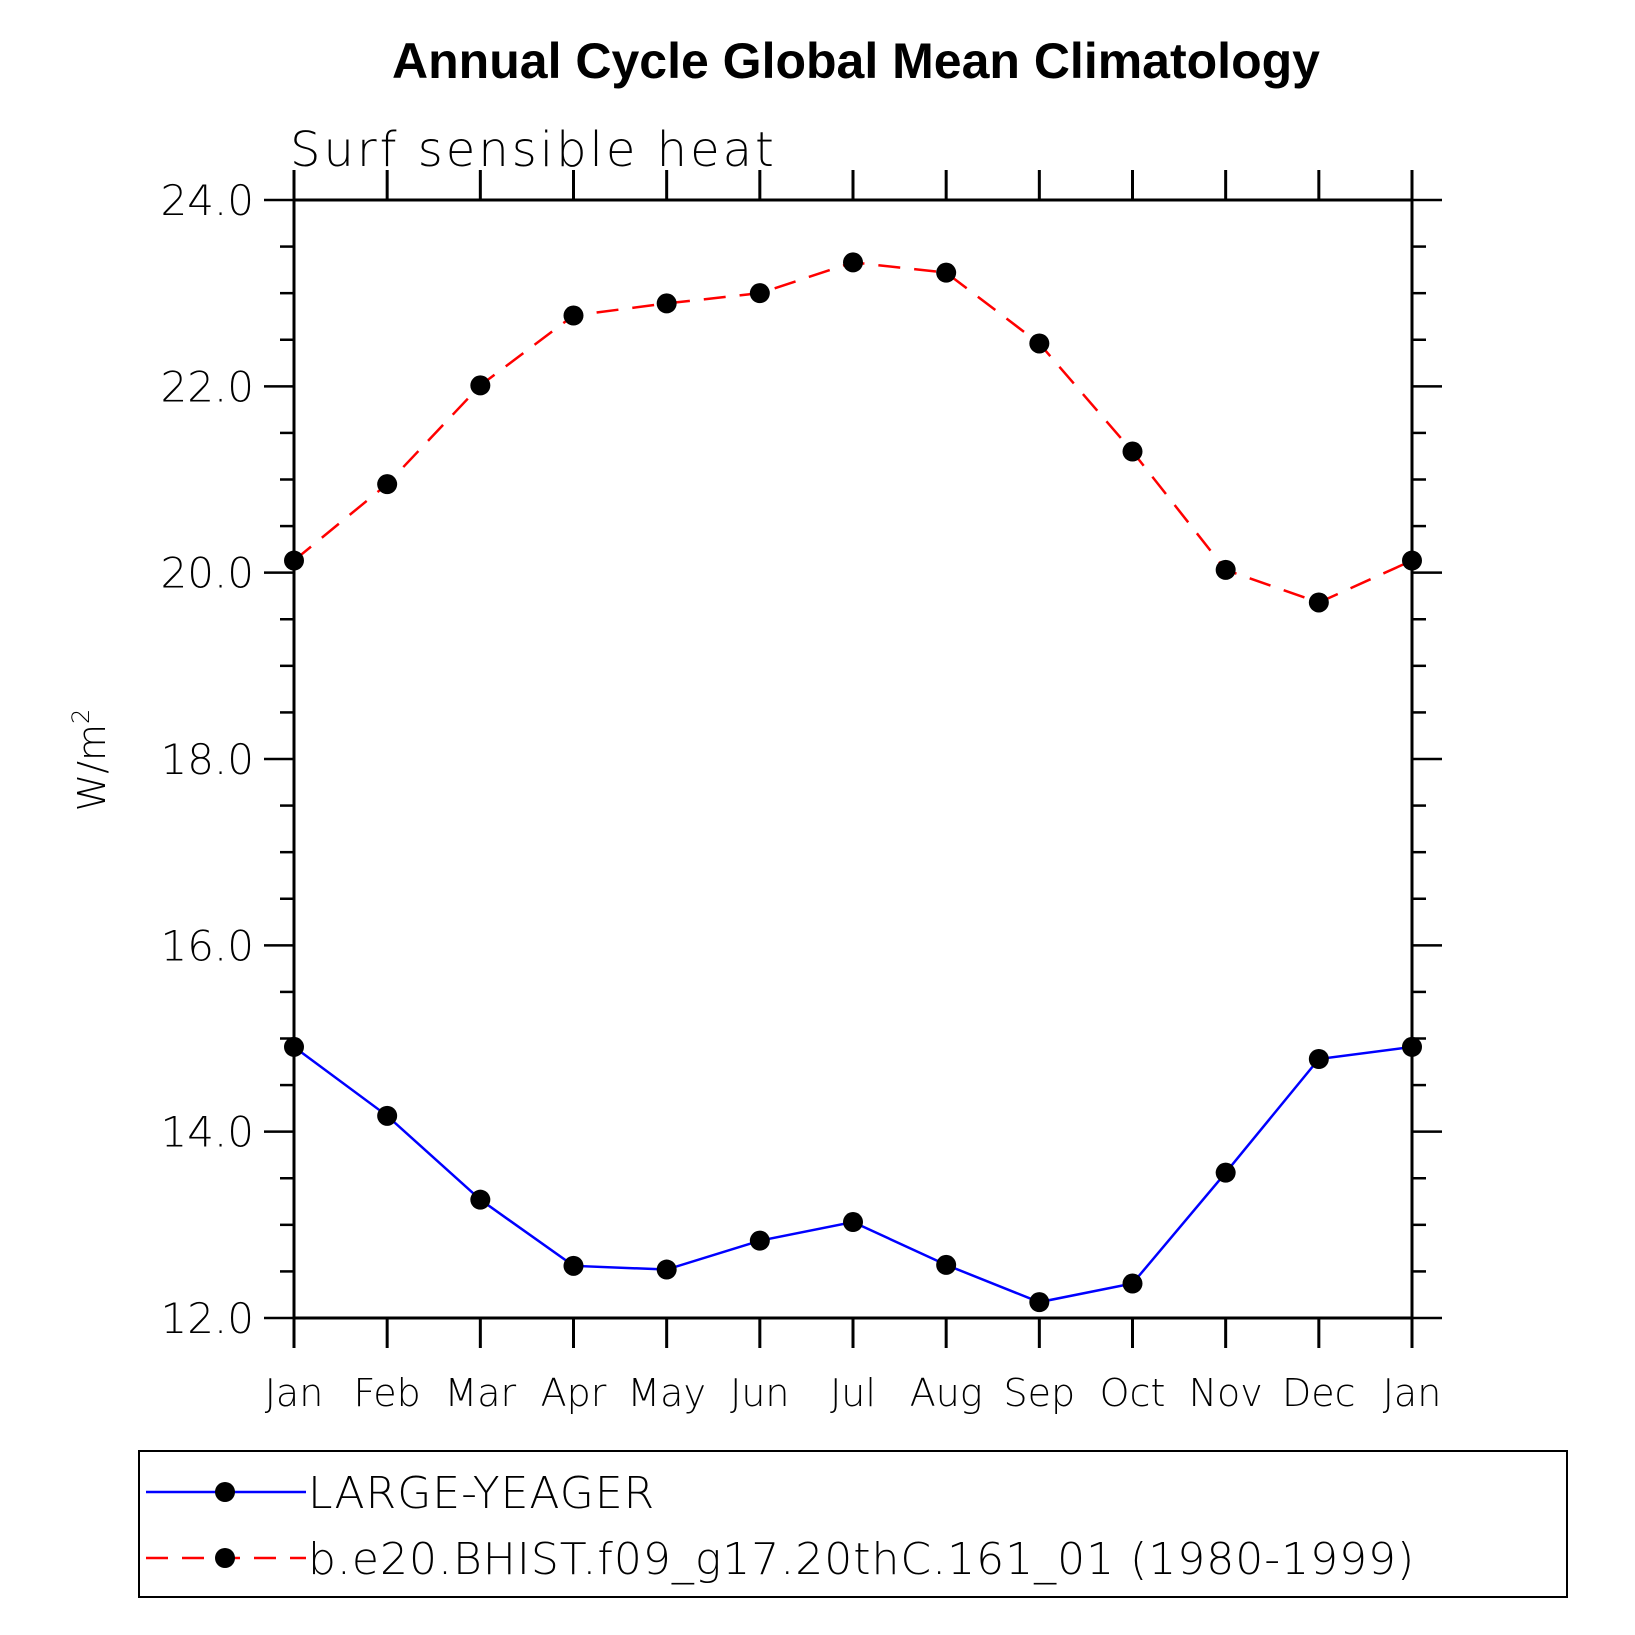 This screenshot has height=1635, width=1635. I want to click on y-tick-label: 22.0, so click(207, 386).